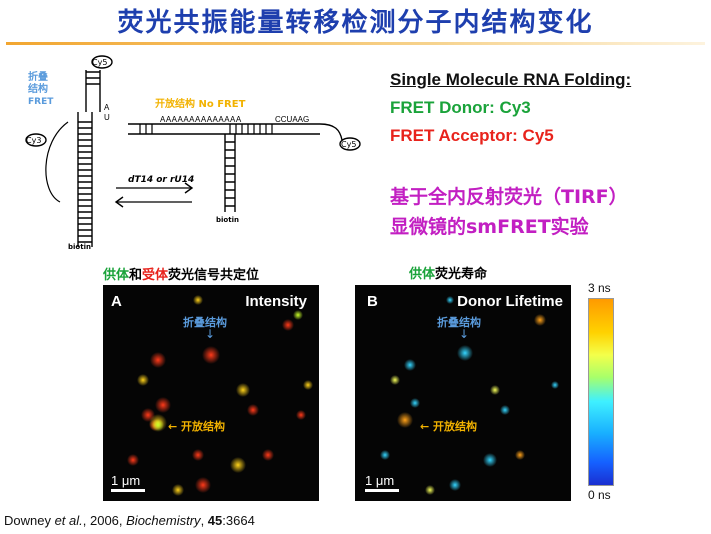 This screenshot has height=534, width=711. I want to click on panel-b-caption: 供体荧光寿命, so click(448, 272).